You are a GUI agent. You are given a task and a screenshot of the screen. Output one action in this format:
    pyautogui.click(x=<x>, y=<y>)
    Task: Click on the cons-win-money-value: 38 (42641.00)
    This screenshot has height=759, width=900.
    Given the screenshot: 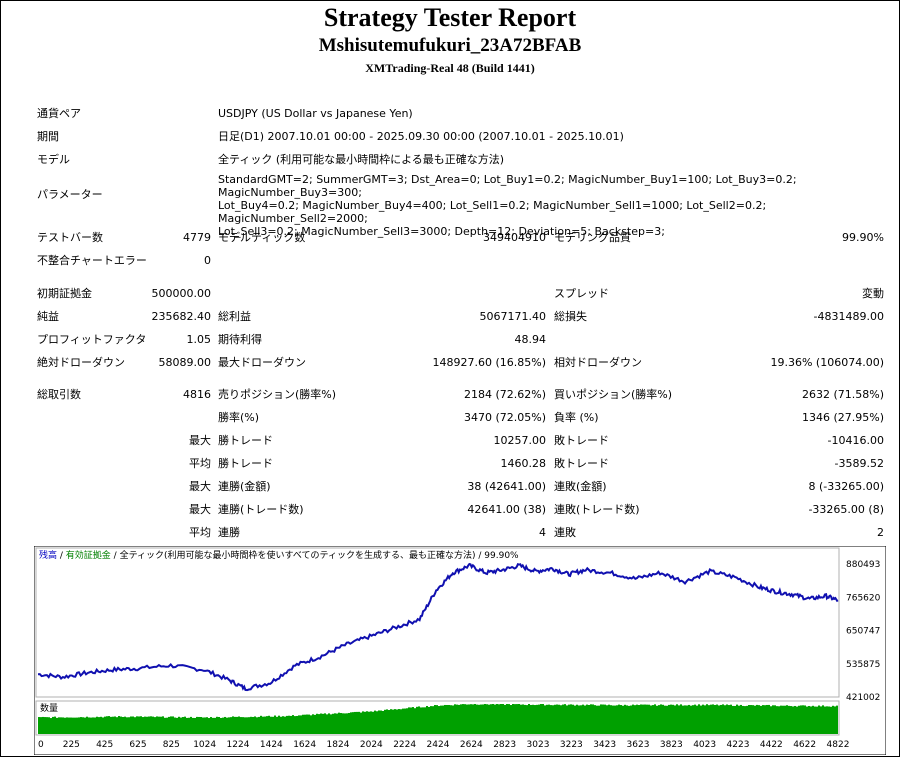 What is the action you would take?
    pyautogui.click(x=506, y=486)
    